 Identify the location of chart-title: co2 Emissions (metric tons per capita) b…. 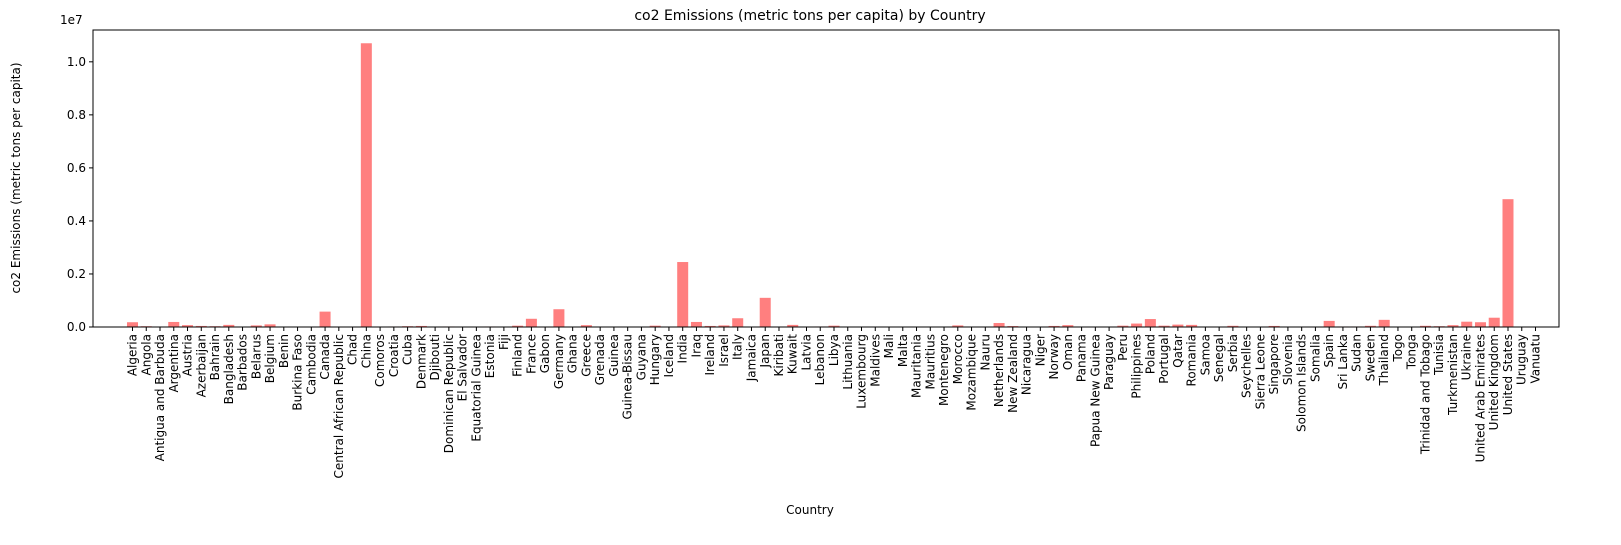
(809, 16).